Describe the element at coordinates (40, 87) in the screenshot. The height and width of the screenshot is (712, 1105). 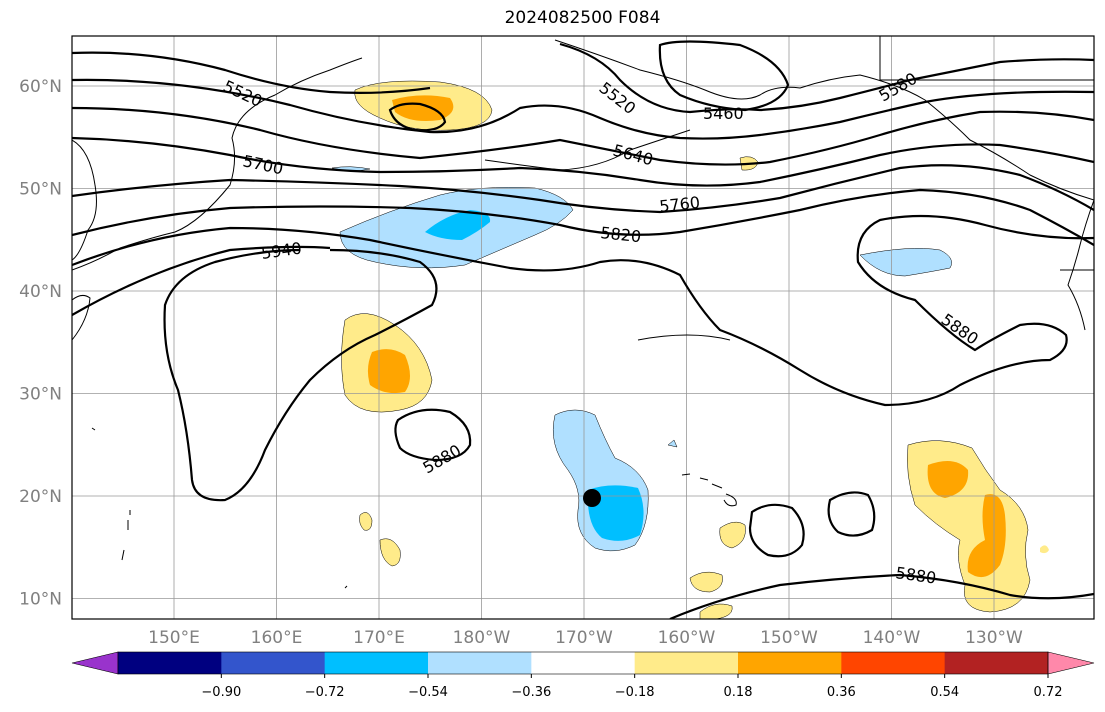
I see `latitude-label: 60°N` at that location.